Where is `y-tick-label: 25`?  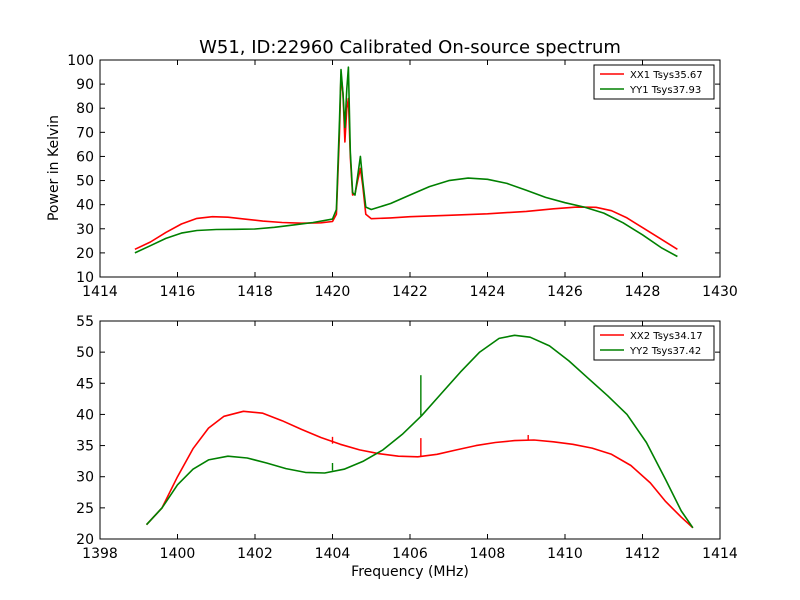 y-tick-label: 25 is located at coordinates (85, 509).